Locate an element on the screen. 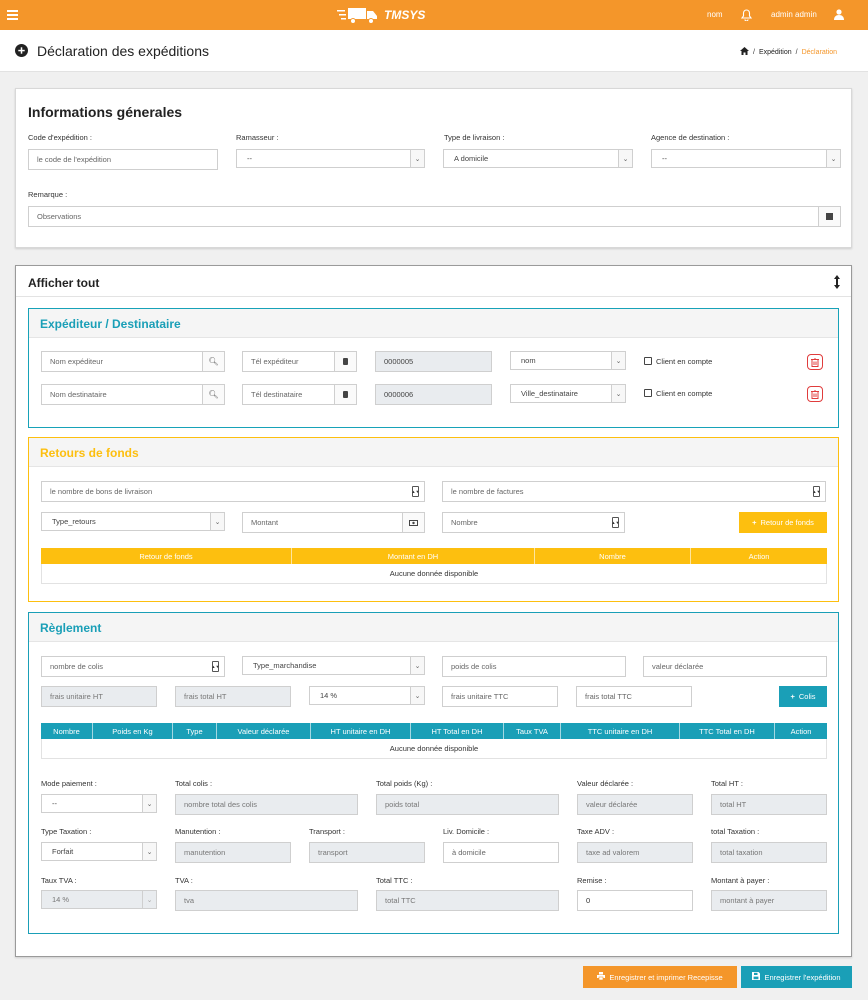 This screenshot has height=1000, width=868. colis-button-label: Colis is located at coordinates (807, 696).